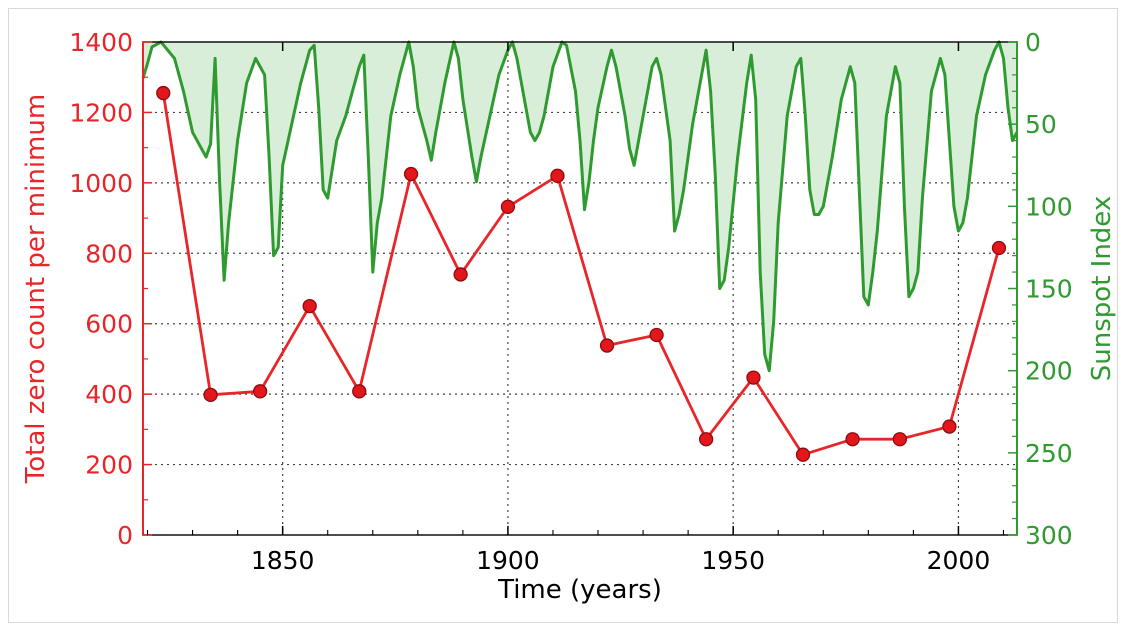 The height and width of the screenshot is (631, 1126). What do you see at coordinates (1102, 288) in the screenshot?
I see `right-axis-label: Sunspot Index` at bounding box center [1102, 288].